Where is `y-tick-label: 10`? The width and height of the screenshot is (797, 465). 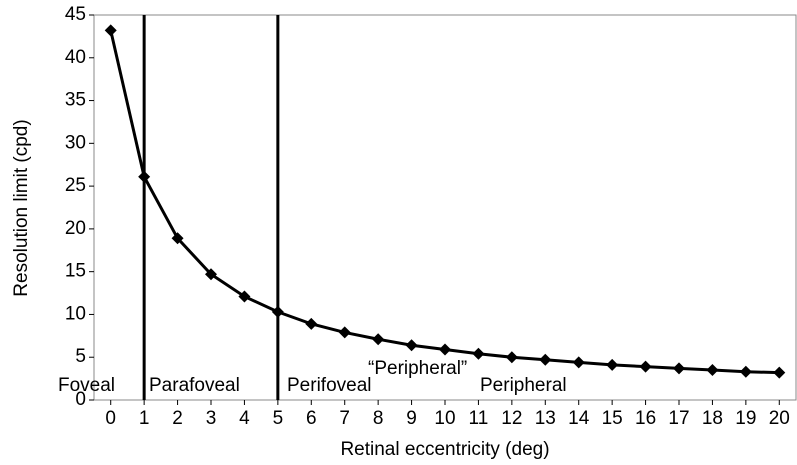 y-tick-label: 10 is located at coordinates (75, 313).